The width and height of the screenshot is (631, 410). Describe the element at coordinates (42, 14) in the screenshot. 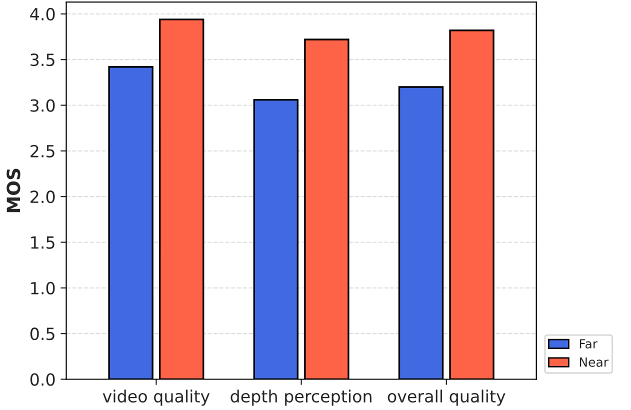

I see `y-tick-label: 4.0` at that location.